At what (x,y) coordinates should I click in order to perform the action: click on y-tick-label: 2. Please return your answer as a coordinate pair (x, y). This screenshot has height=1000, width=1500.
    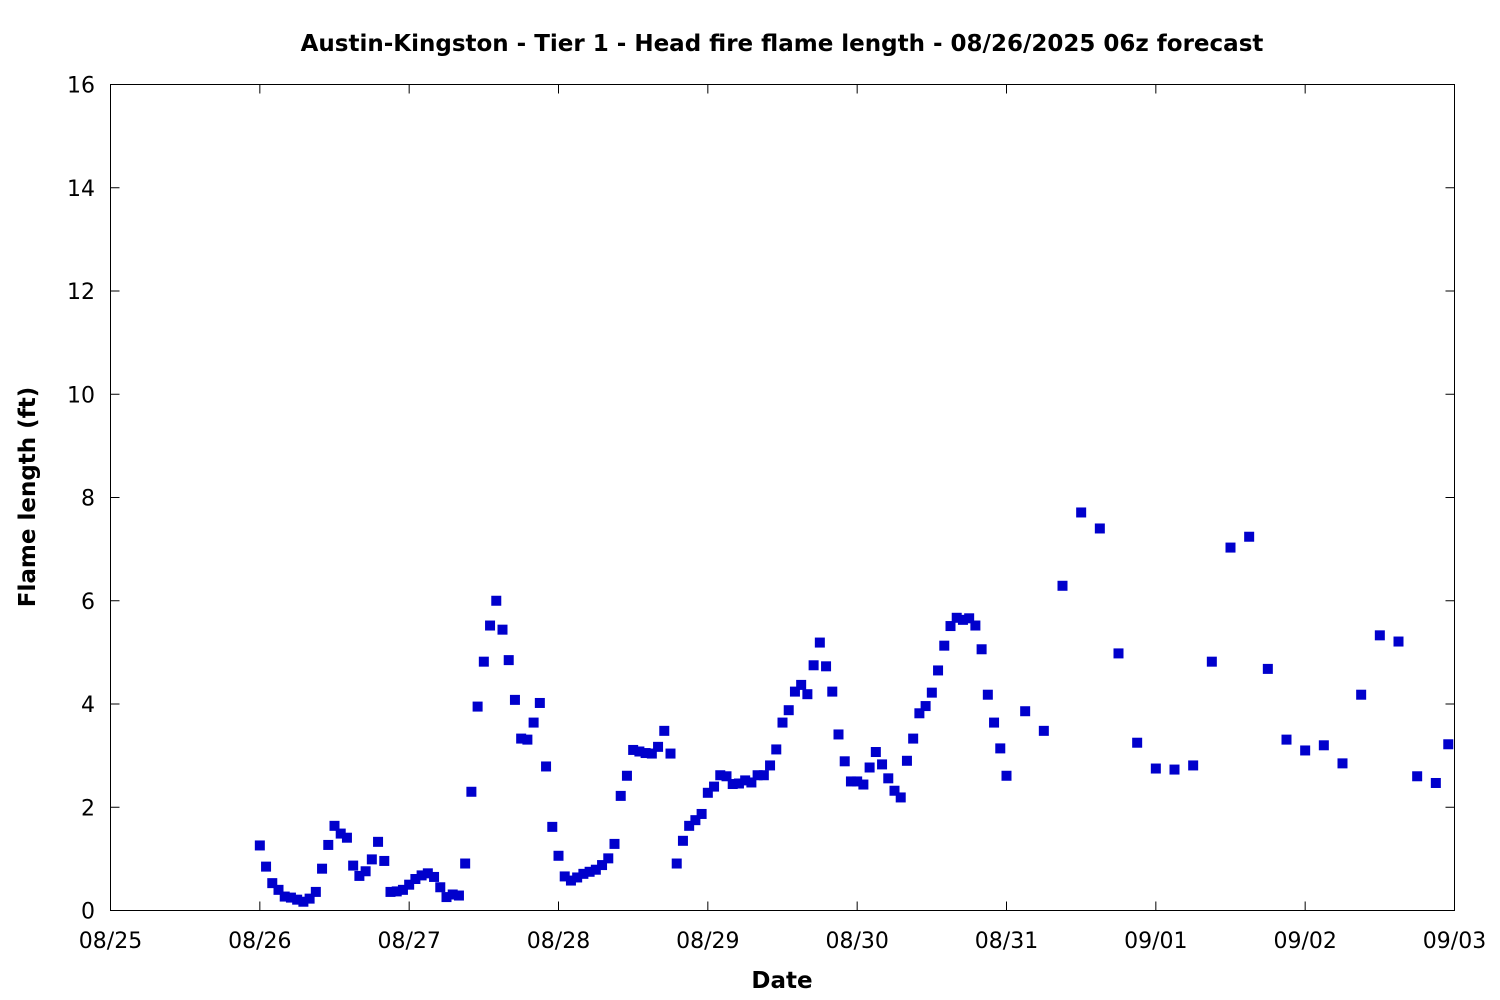
    Looking at the image, I should click on (88, 808).